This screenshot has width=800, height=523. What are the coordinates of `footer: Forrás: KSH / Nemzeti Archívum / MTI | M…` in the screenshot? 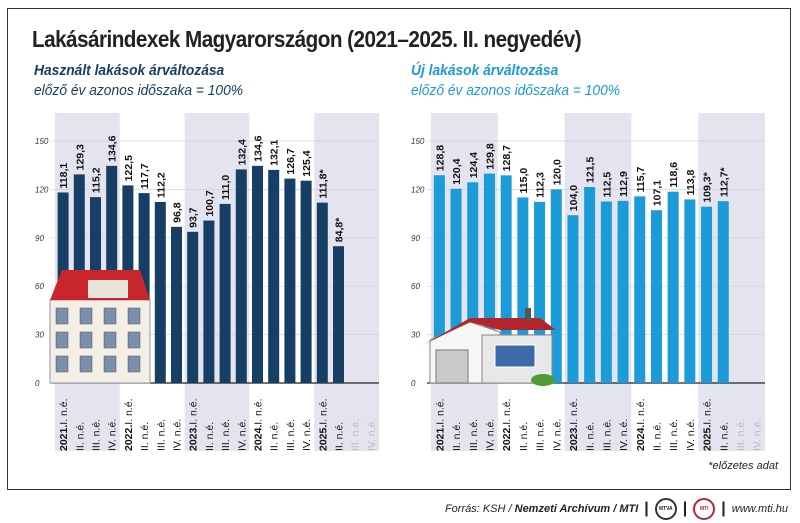 It's located at (616, 509).